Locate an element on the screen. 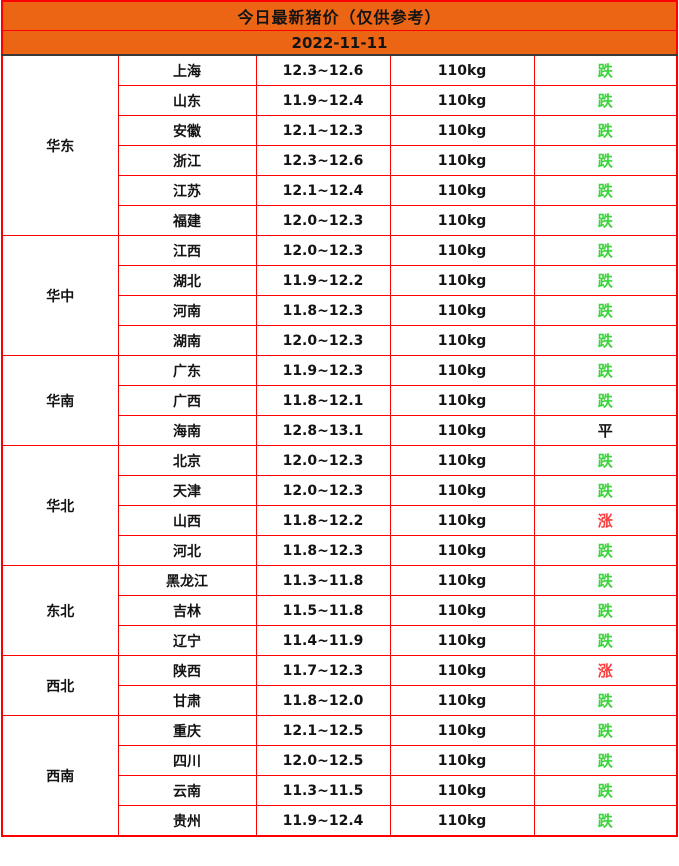 The height and width of the screenshot is (866, 679). date-row: 2022-11-11 is located at coordinates (339, 43).